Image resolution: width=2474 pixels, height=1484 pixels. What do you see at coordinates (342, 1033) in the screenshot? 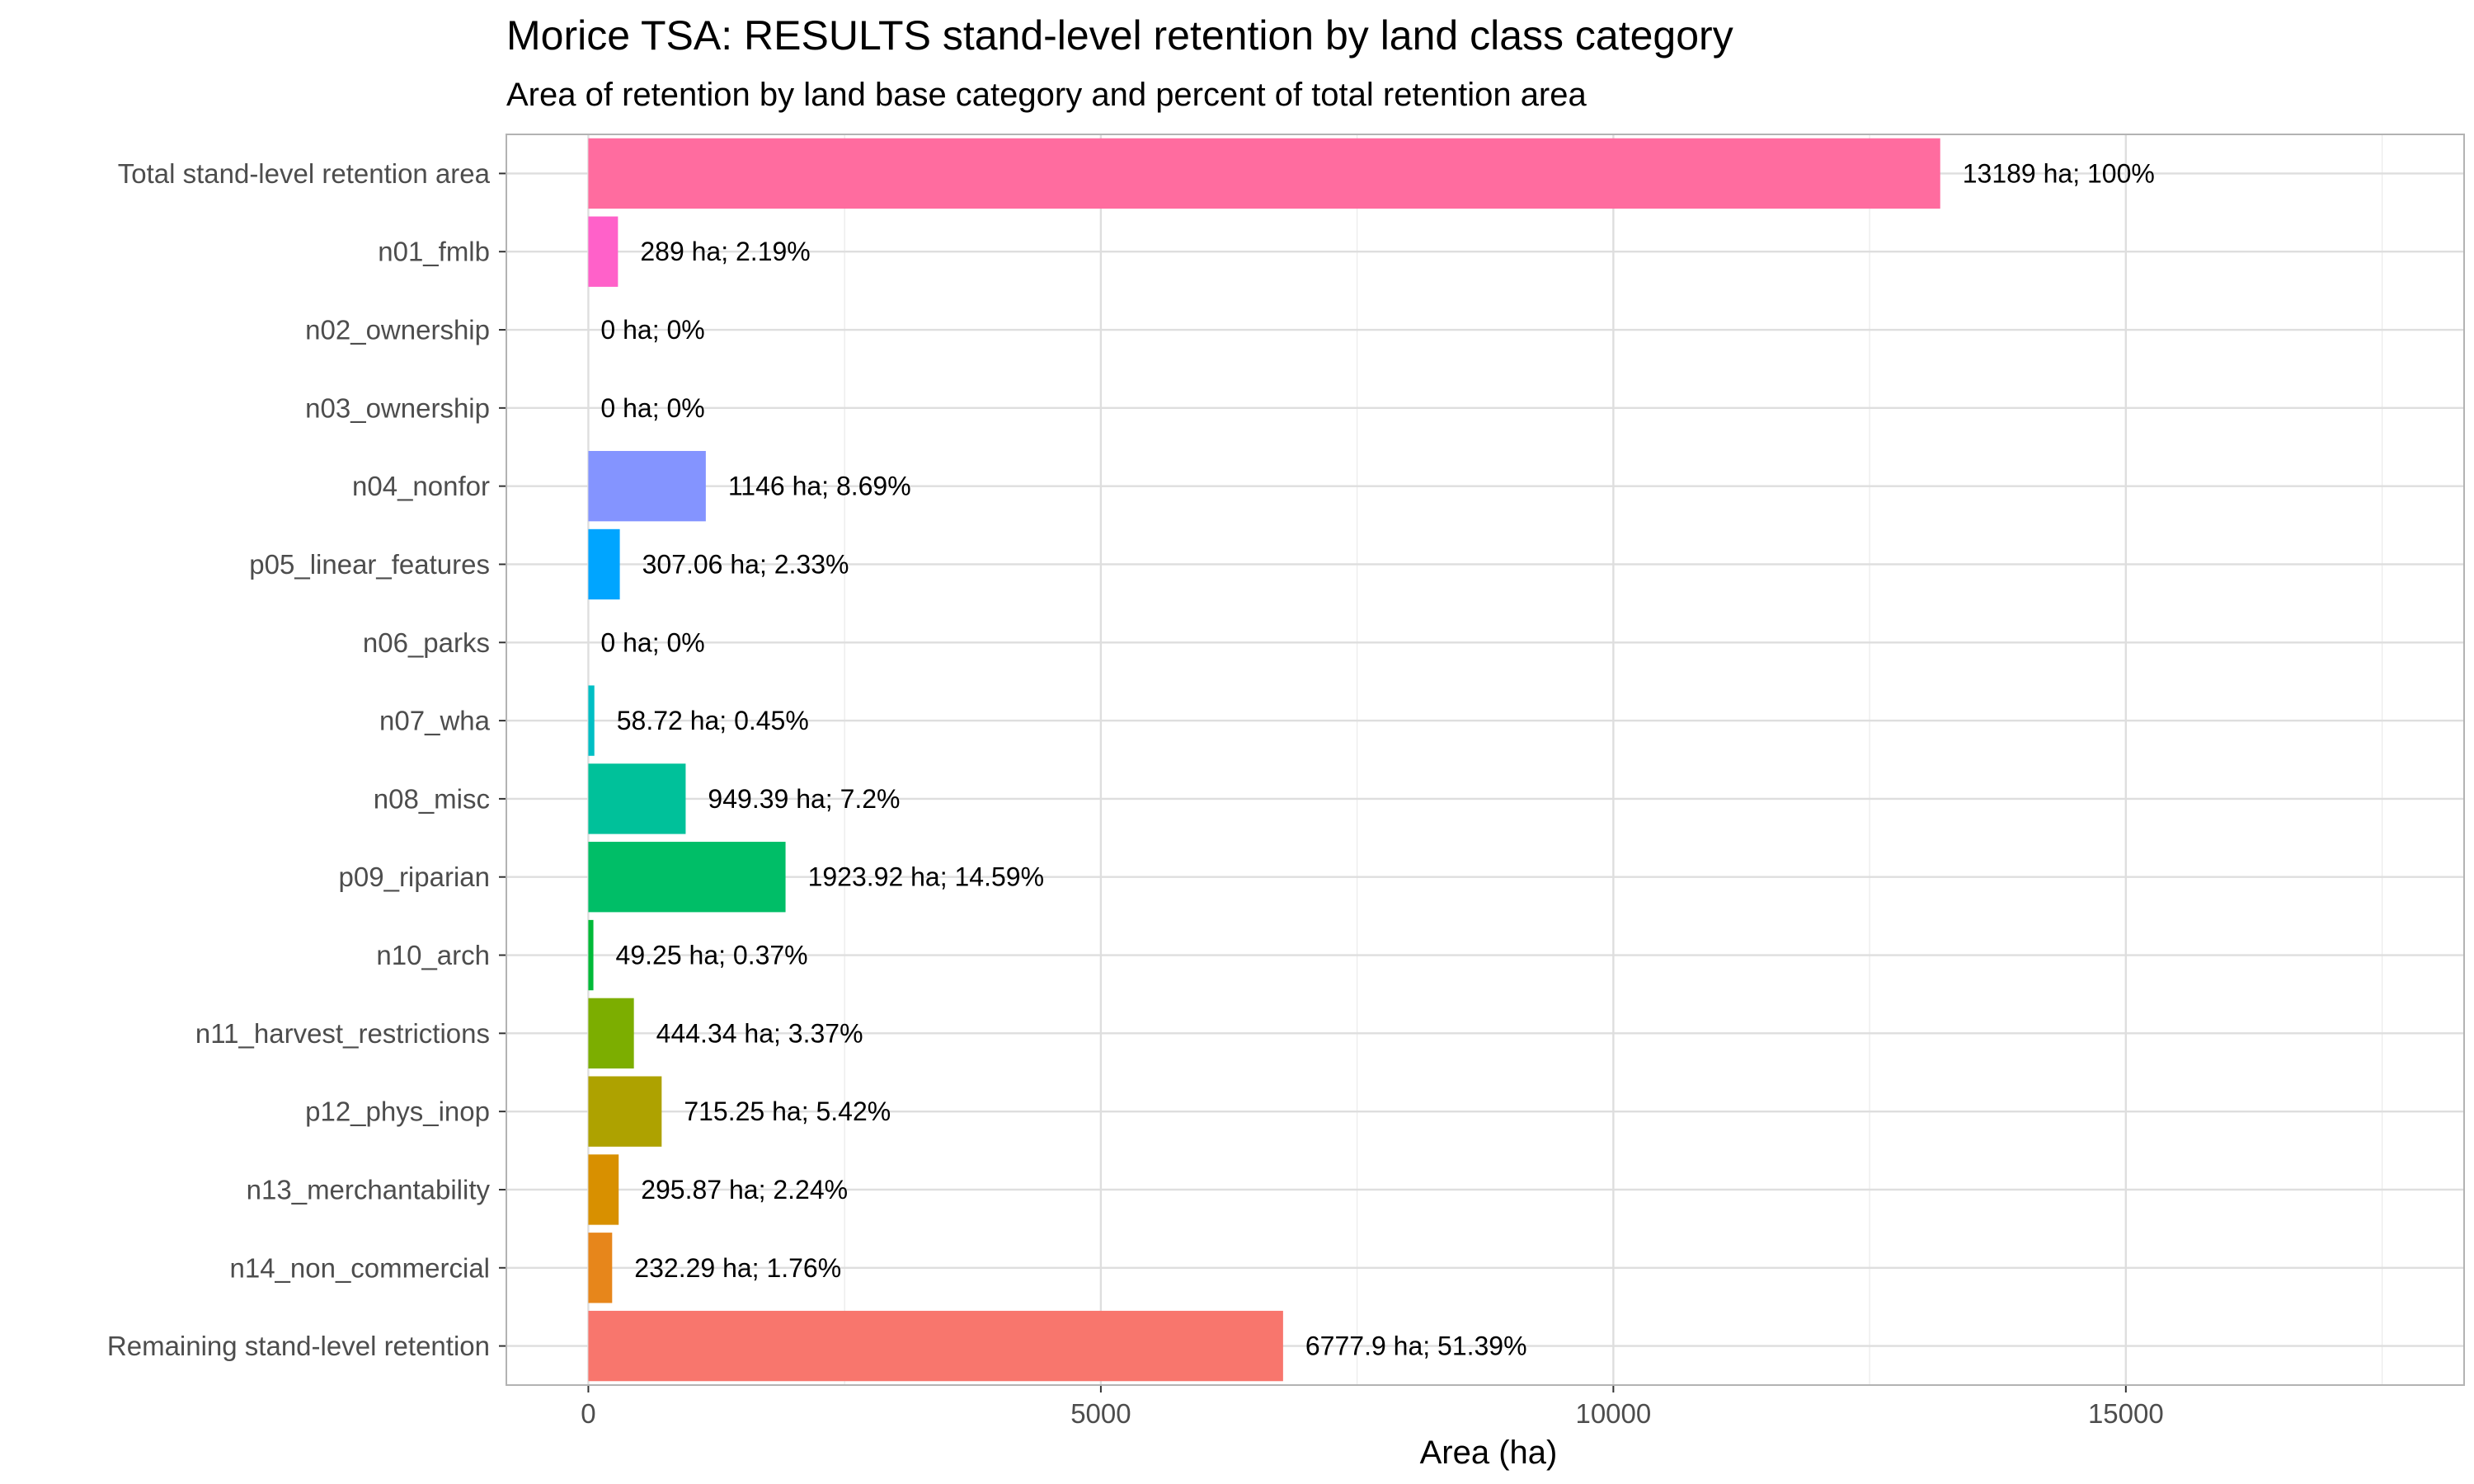
I see `category-label: n11_harvest_restrictions` at bounding box center [342, 1033].